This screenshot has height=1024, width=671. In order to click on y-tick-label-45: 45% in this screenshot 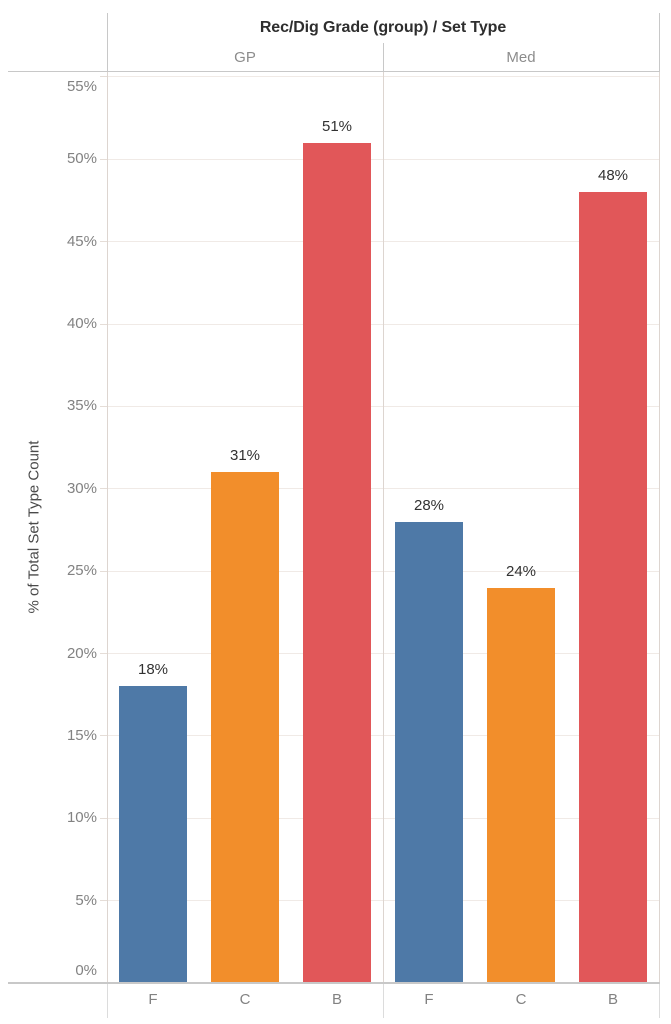, I will do `click(81, 241)`.